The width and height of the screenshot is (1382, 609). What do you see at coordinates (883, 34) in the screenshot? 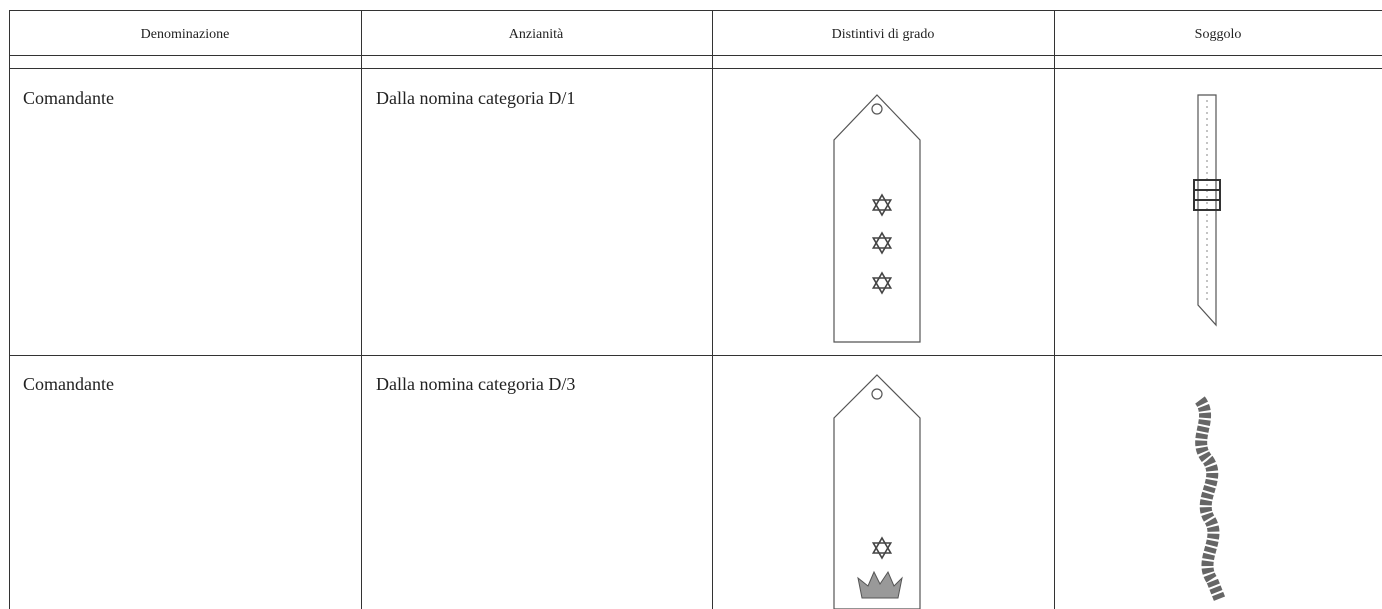
I see `header-cell: Distintivi di grado` at bounding box center [883, 34].